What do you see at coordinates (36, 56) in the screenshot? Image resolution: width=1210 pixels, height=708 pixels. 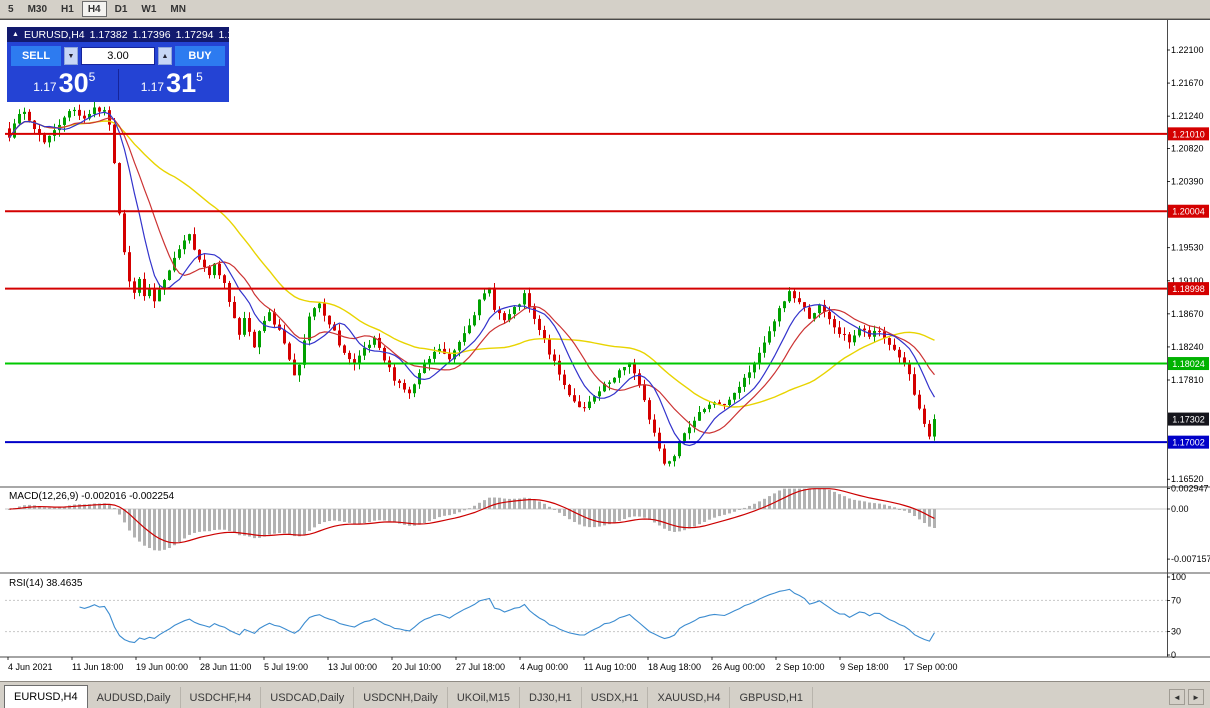 I see `sell-button: SELL` at bounding box center [36, 56].